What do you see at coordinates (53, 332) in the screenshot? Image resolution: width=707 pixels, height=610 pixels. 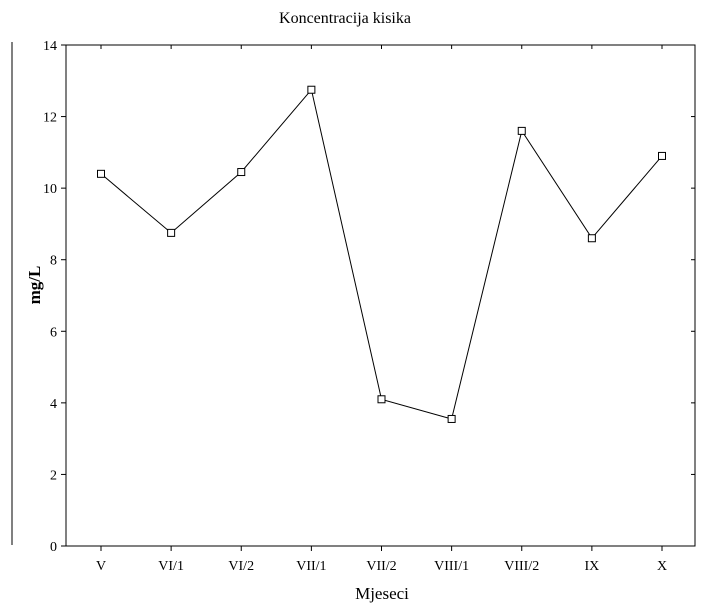 I see `y-tick-label: 6` at bounding box center [53, 332].